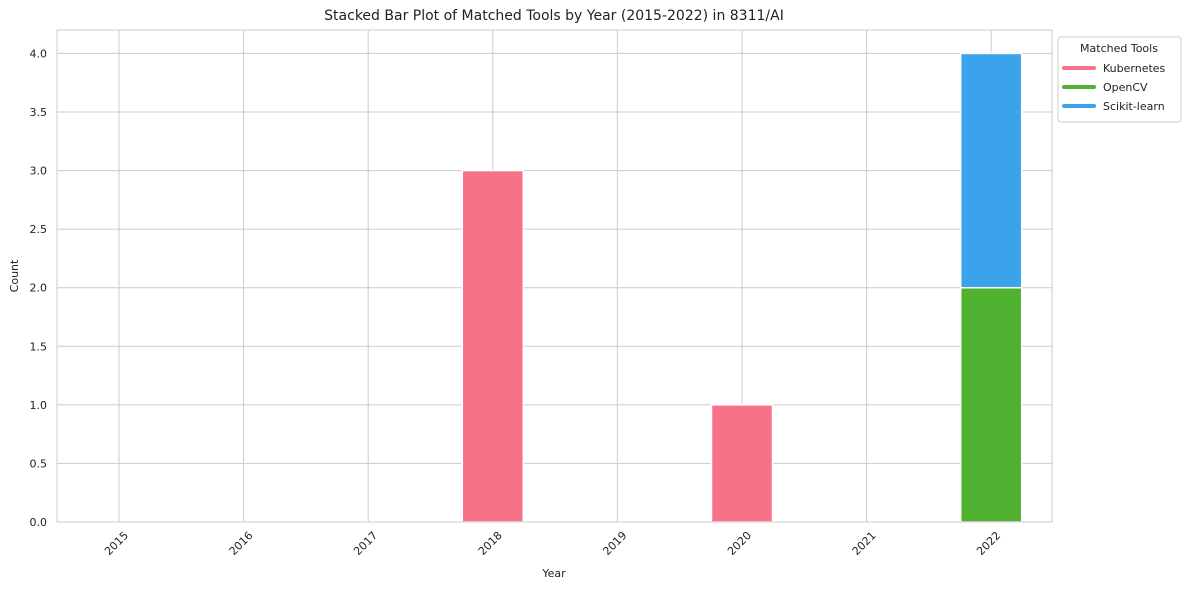  Describe the element at coordinates (490, 543) in the screenshot. I see `x-tick-label: 2018` at that location.